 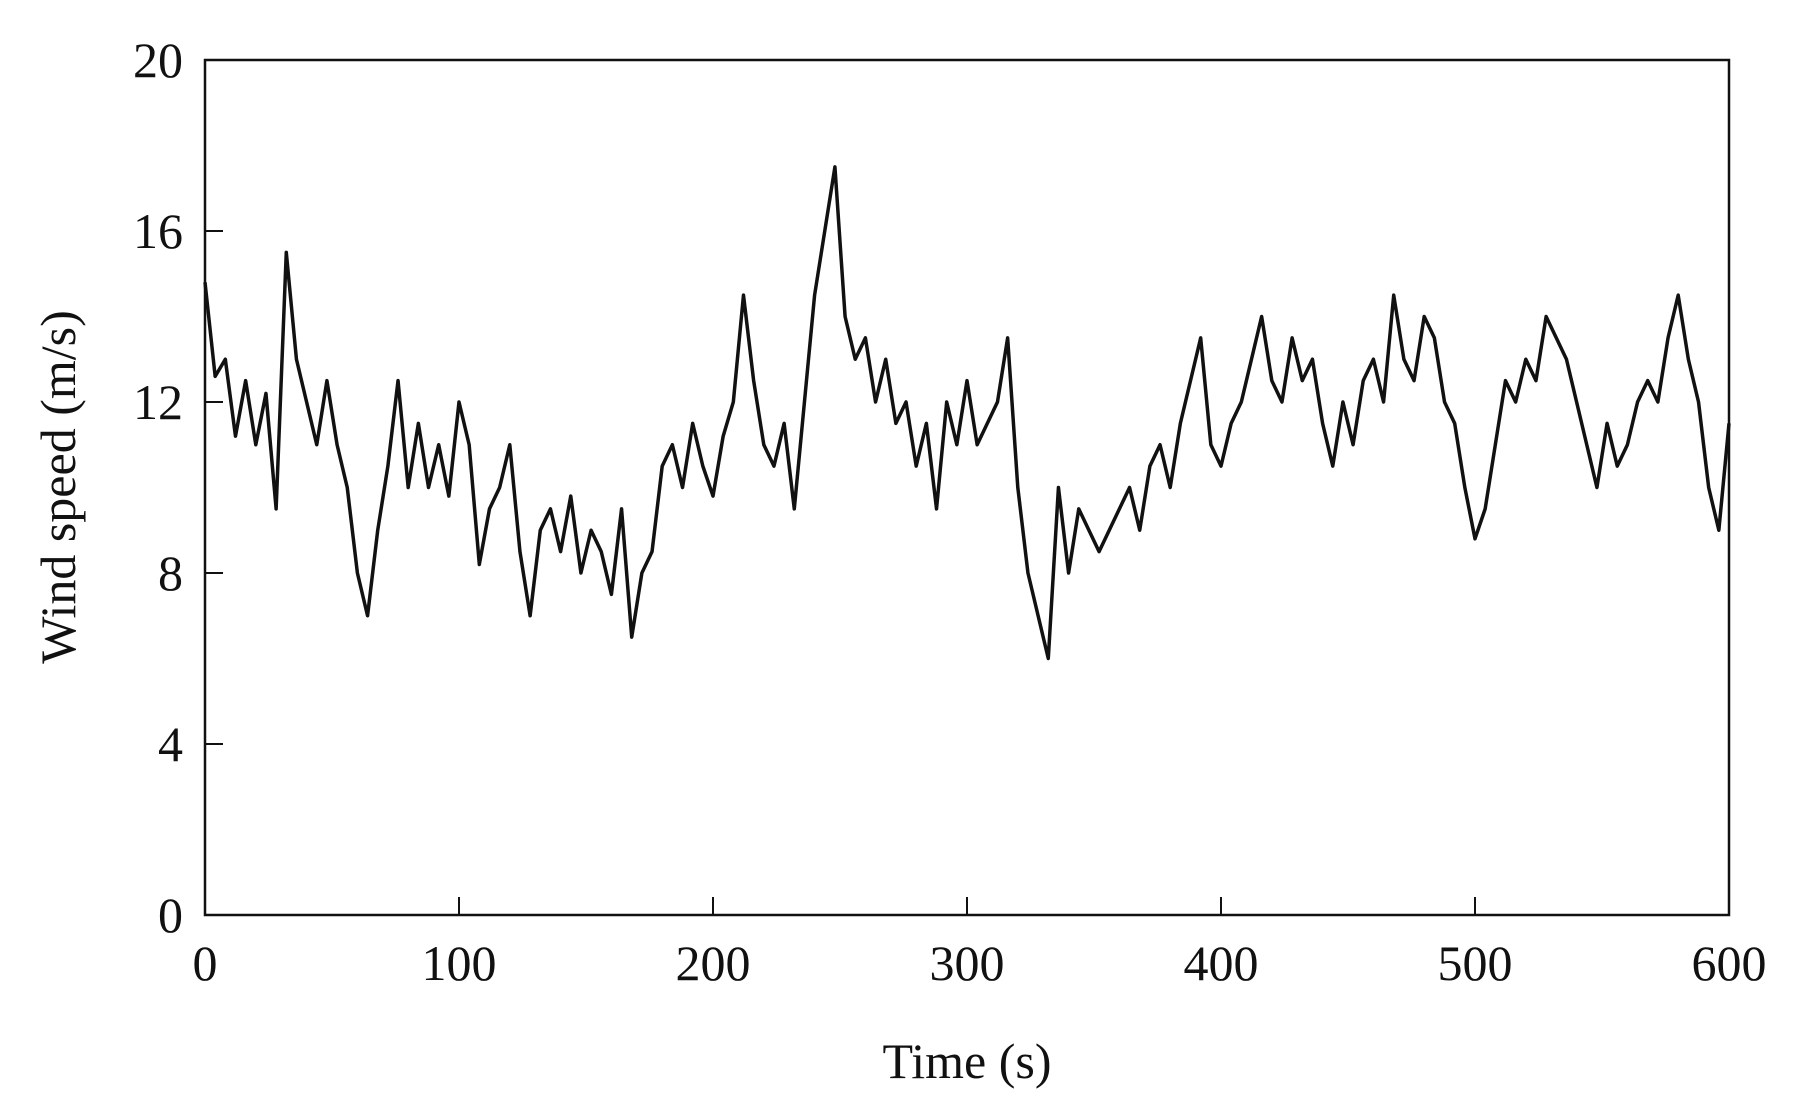 What do you see at coordinates (967, 963) in the screenshot?
I see `x-tick-label: 300` at bounding box center [967, 963].